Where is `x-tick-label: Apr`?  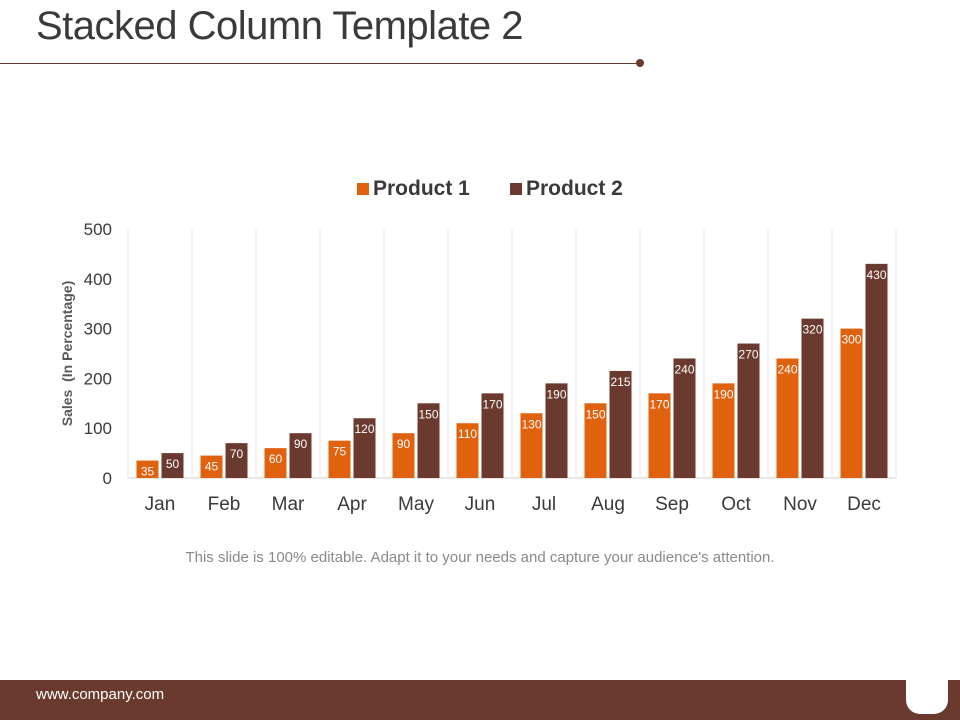 x-tick-label: Apr is located at coordinates (352, 504).